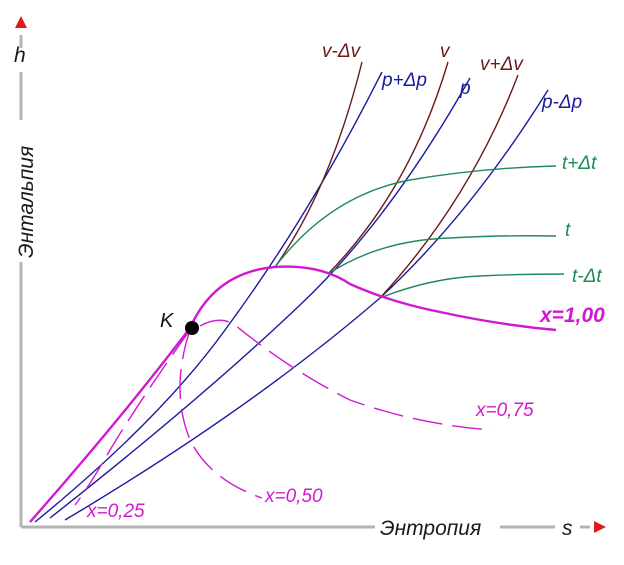  What do you see at coordinates (21, 22) in the screenshot?
I see `y-axis-arrow-icon` at bounding box center [21, 22].